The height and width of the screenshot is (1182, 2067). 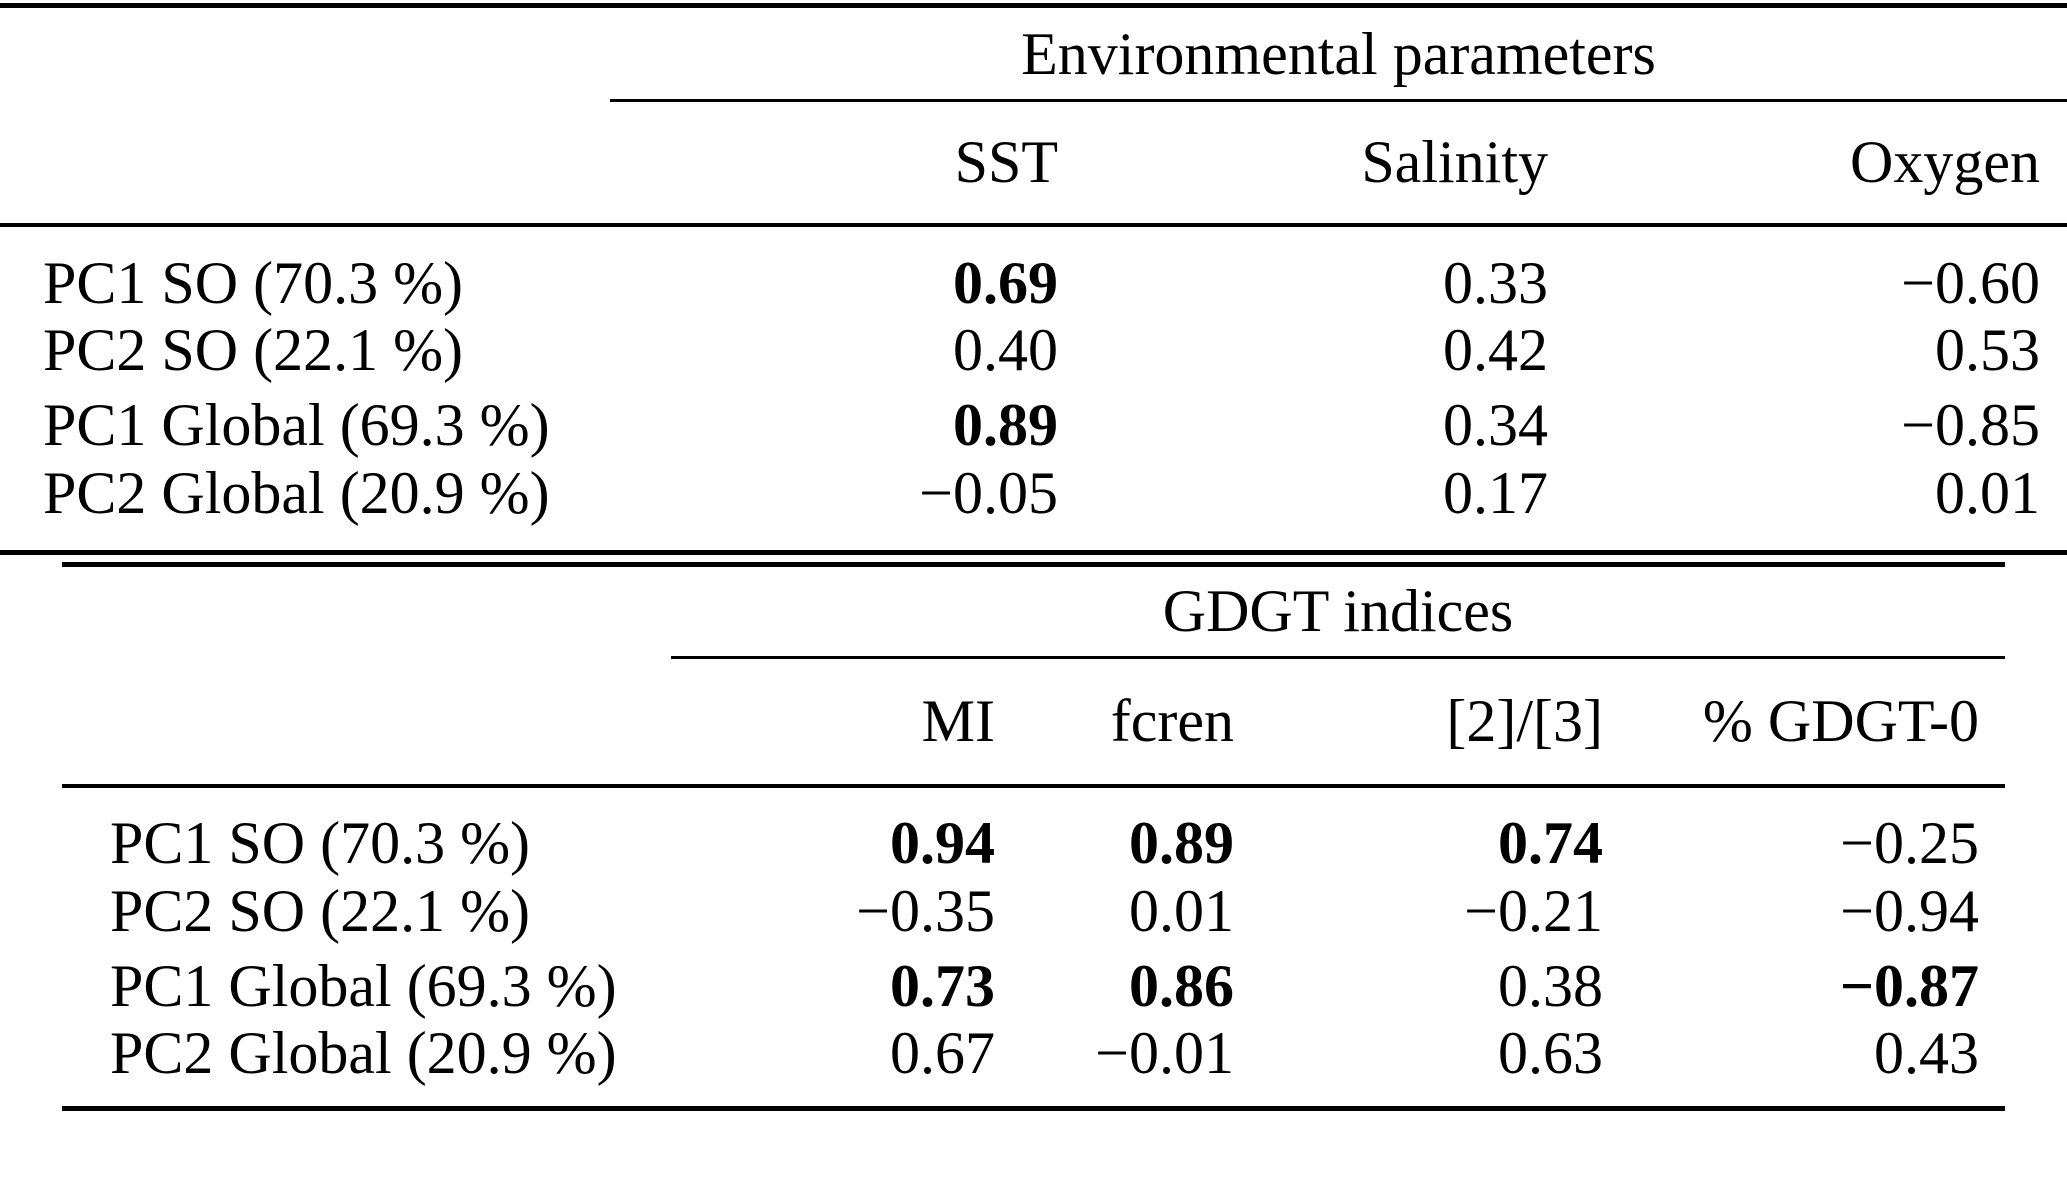 I want to click on cell: −0.94, so click(x=1910, y=910).